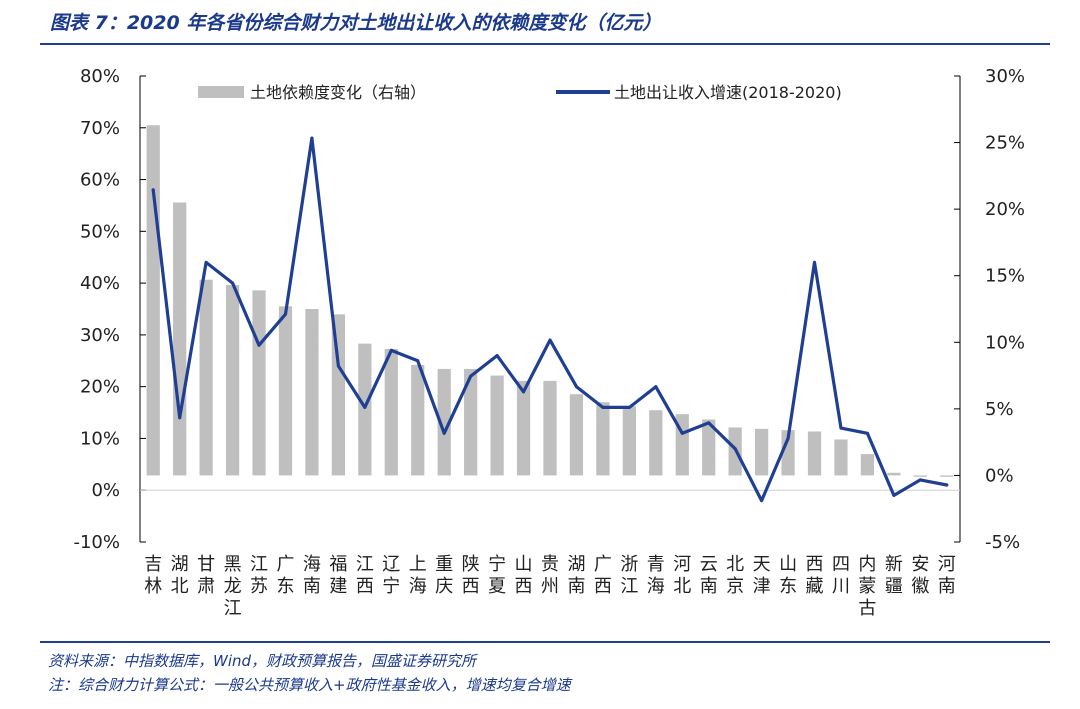 This screenshot has height=709, width=1080. Describe the element at coordinates (947, 485) in the screenshot. I see `line-point-河南` at that location.